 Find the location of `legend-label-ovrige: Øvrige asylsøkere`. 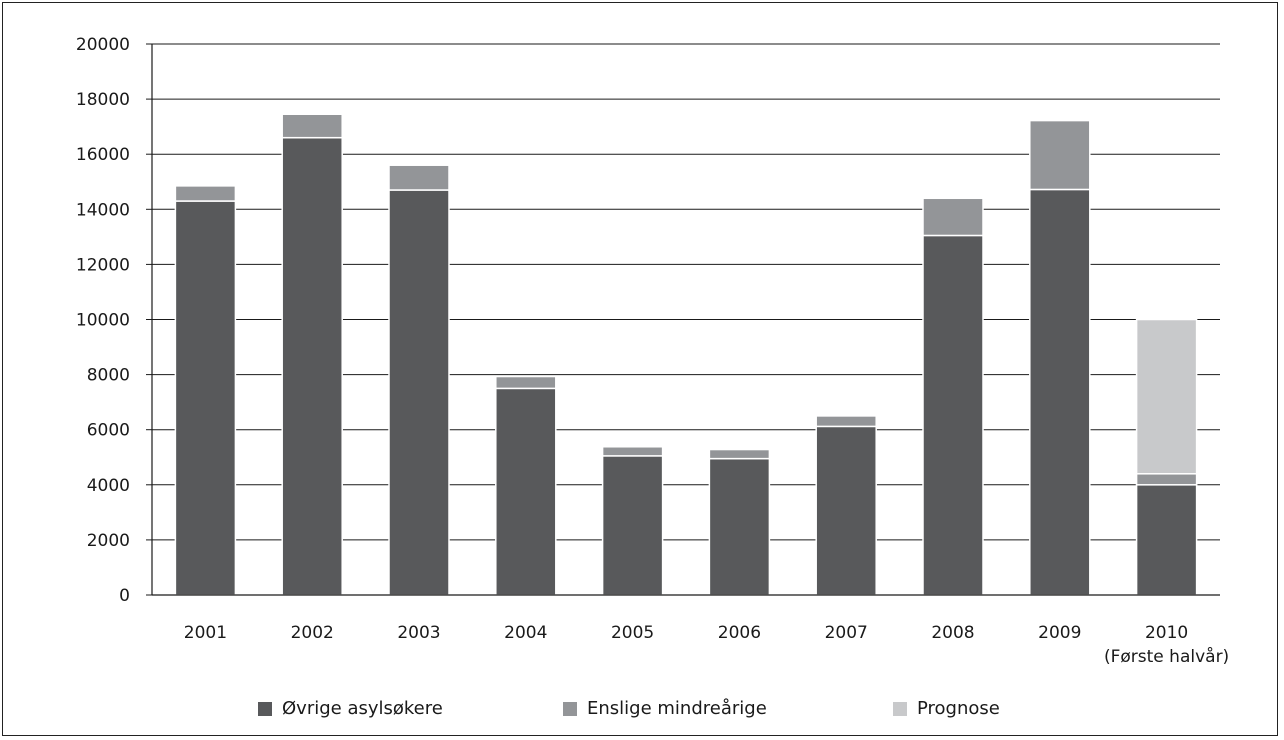

legend-label-ovrige: Øvrige asylsøkere is located at coordinates (362, 708).